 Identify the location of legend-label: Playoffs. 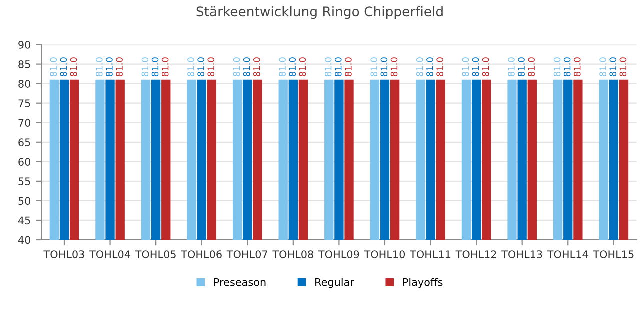
(423, 283).